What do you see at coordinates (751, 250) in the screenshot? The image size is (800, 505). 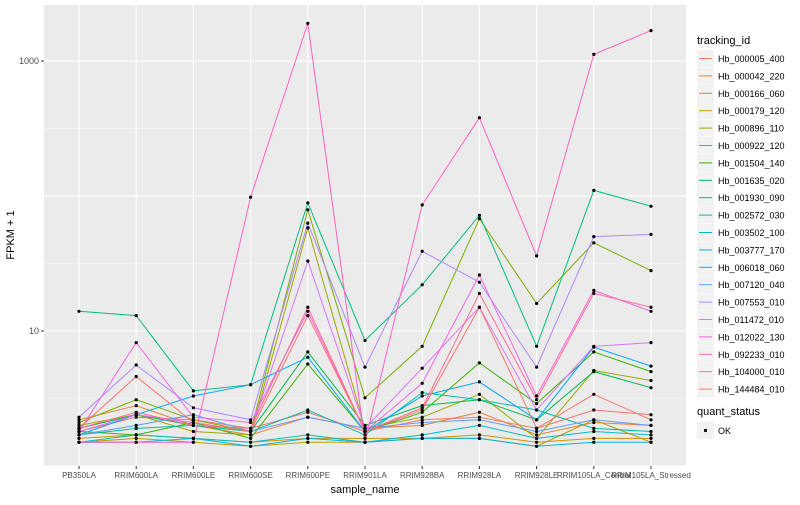 I see `legend-label: Hb_003777_170` at bounding box center [751, 250].